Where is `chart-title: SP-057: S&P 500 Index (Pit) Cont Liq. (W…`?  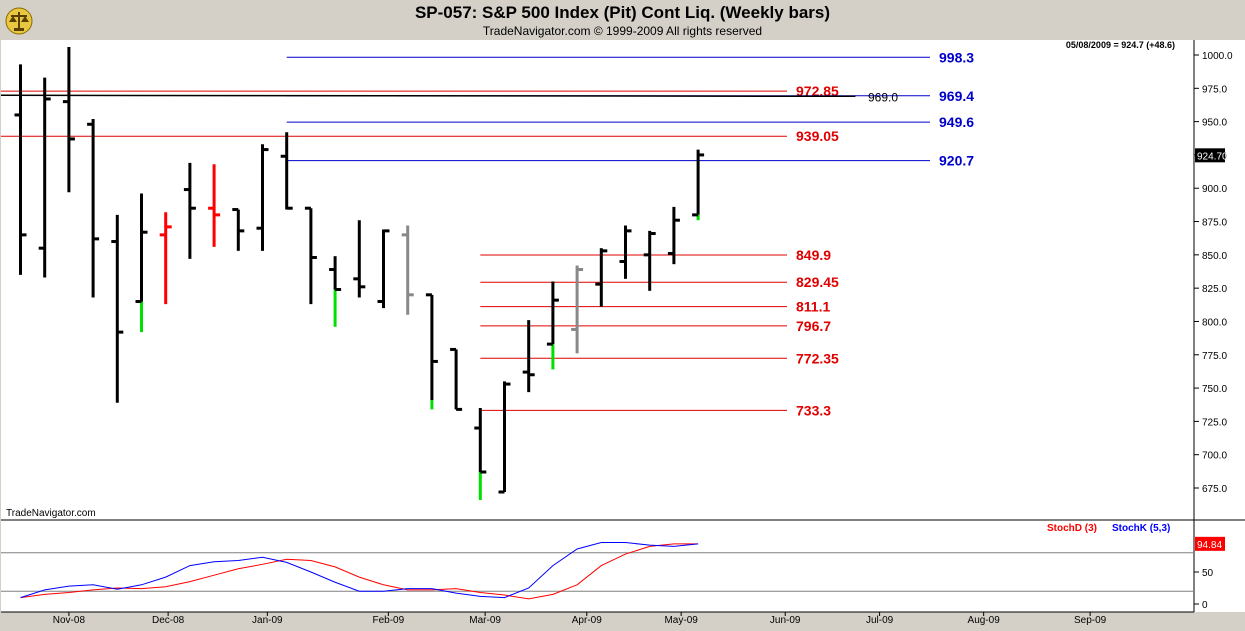
chart-title: SP-057: S&P 500 Index (Pit) Cont Liq. (W… is located at coordinates (622, 12).